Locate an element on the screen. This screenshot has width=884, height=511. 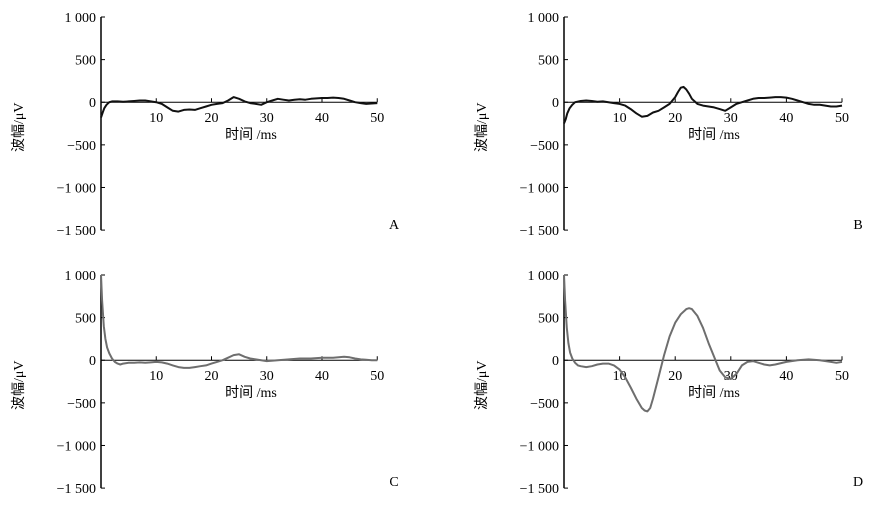
panel-label: A is located at coordinates (394, 225).